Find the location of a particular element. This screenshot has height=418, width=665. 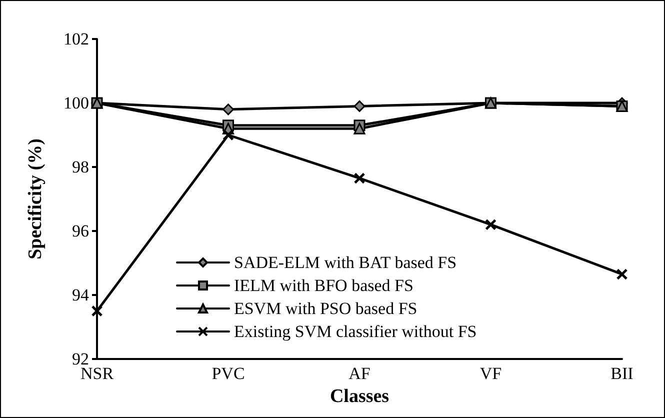

y-tick-label: 100 is located at coordinates (76, 103).